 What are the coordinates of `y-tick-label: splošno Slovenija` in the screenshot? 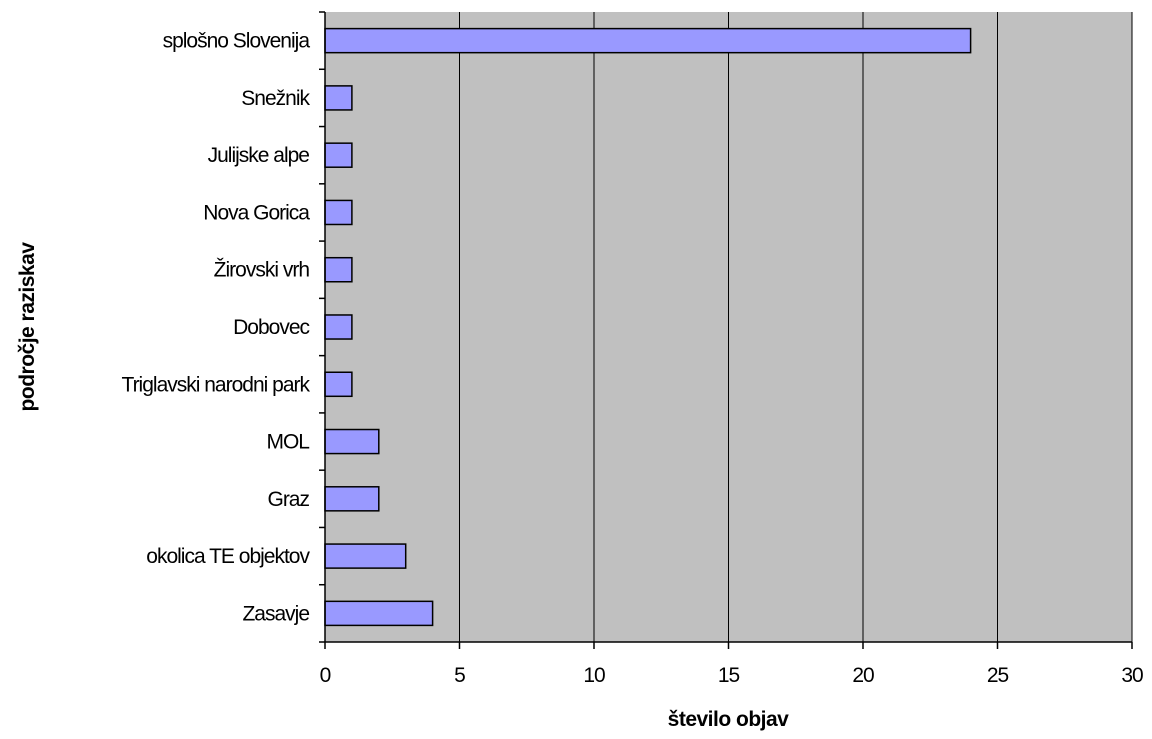 It's located at (237, 41).